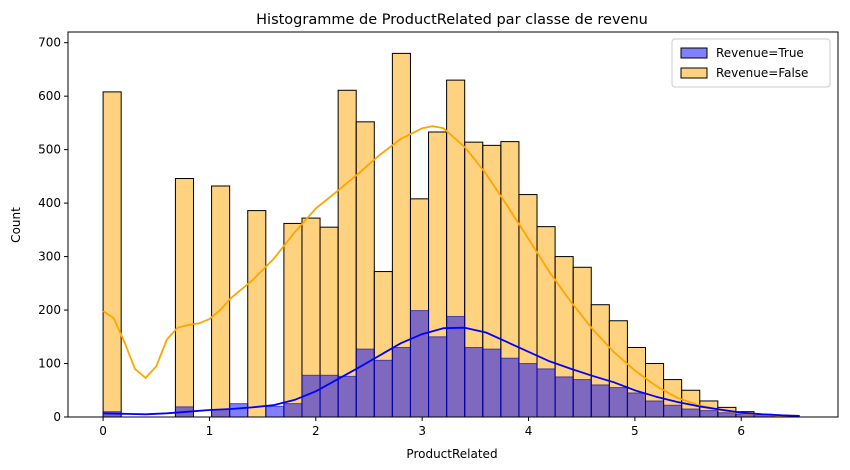  Describe the element at coordinates (694, 53) in the screenshot. I see `legend-swatch-revenue-true` at that location.